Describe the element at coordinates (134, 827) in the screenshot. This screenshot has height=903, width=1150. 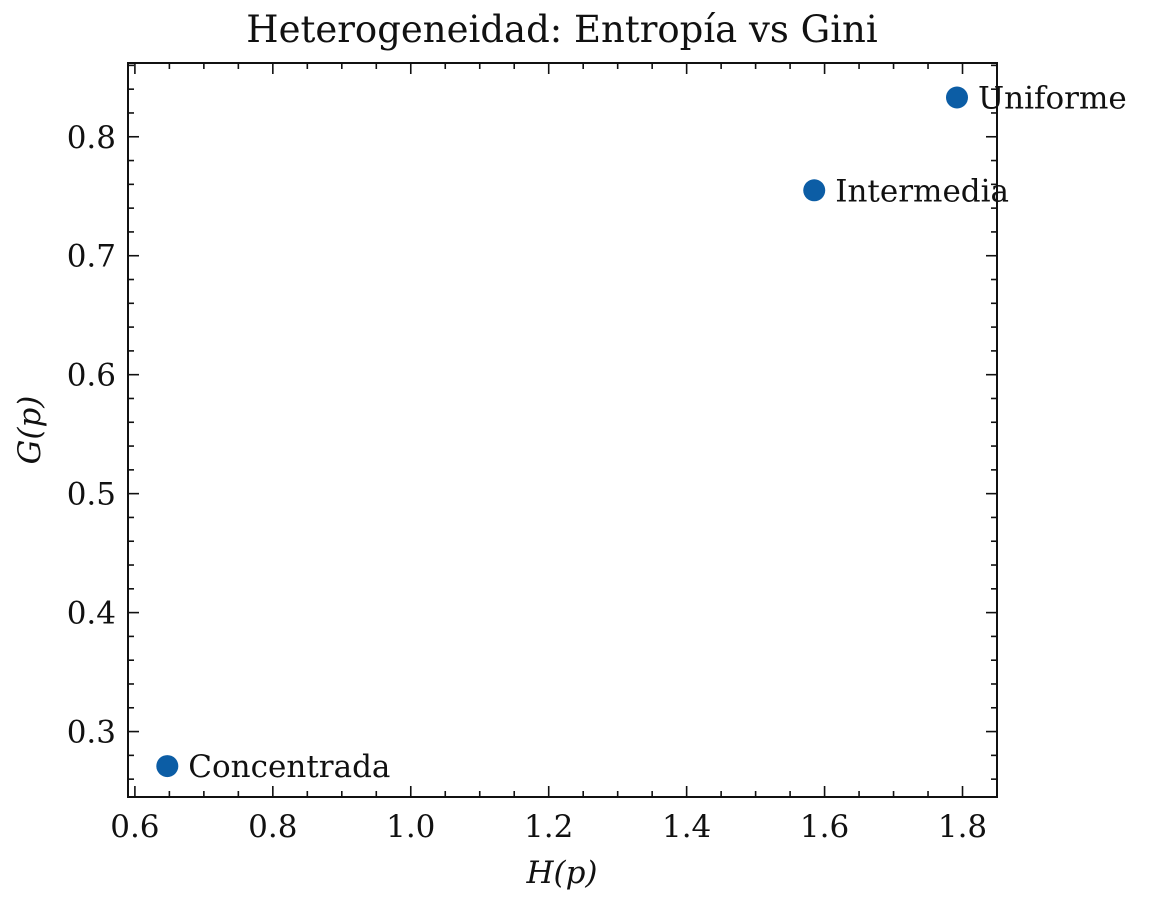
I see `x-tick-label: 0.6` at that location.